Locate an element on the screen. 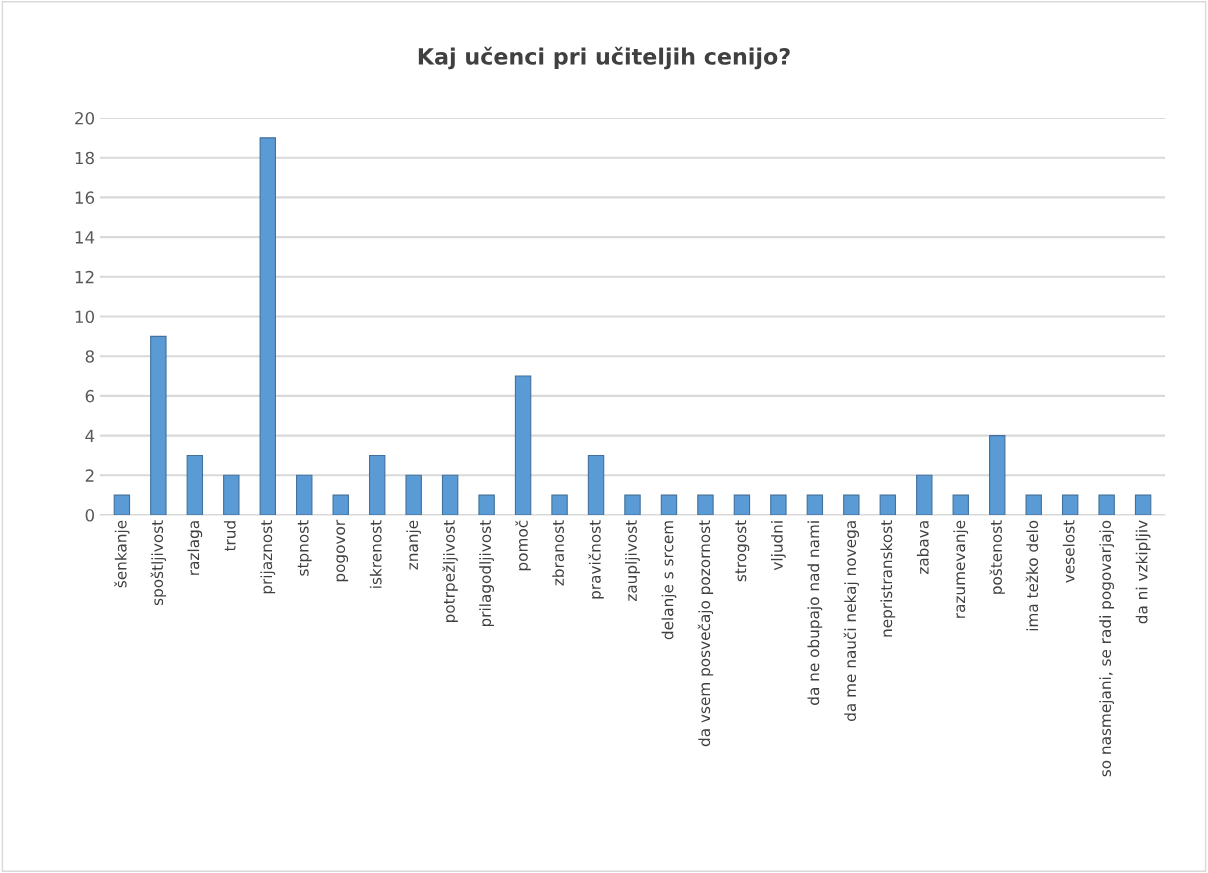 Image resolution: width=1208 pixels, height=873 pixels. x-tick-label: so nasmejani, se radi pogovarjajo is located at coordinates (1107, 648).